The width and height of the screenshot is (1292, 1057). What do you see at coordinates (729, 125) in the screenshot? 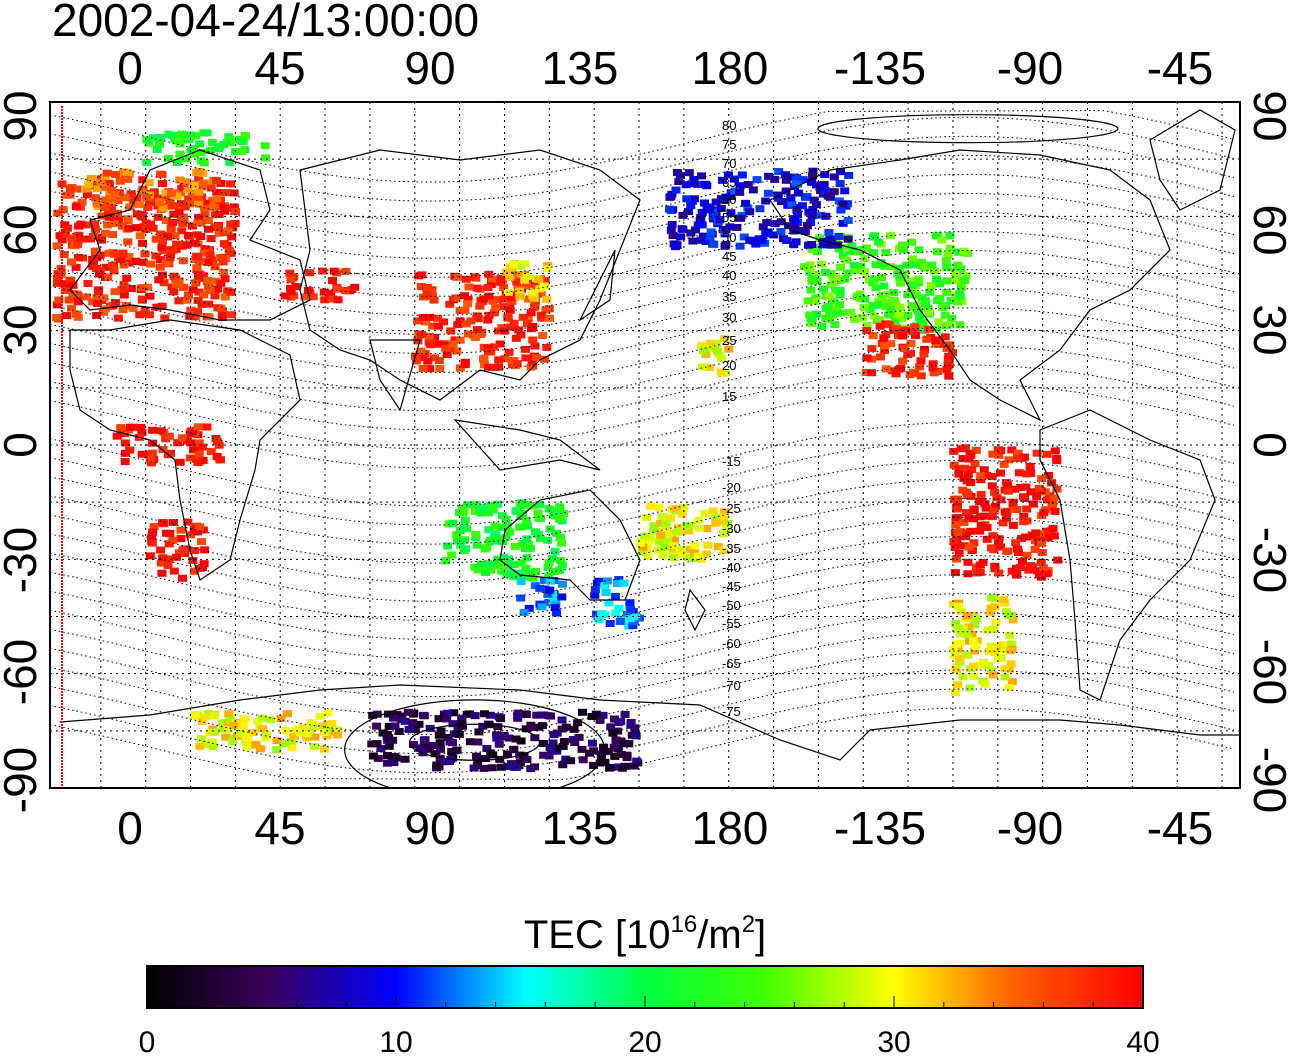
I see `contour-label: 80` at bounding box center [729, 125].